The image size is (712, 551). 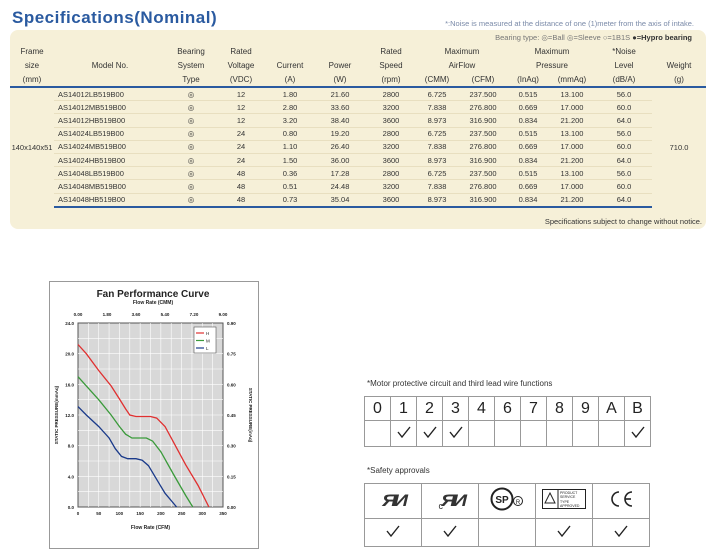 I want to click on legend-label-m: M, so click(x=208, y=340).